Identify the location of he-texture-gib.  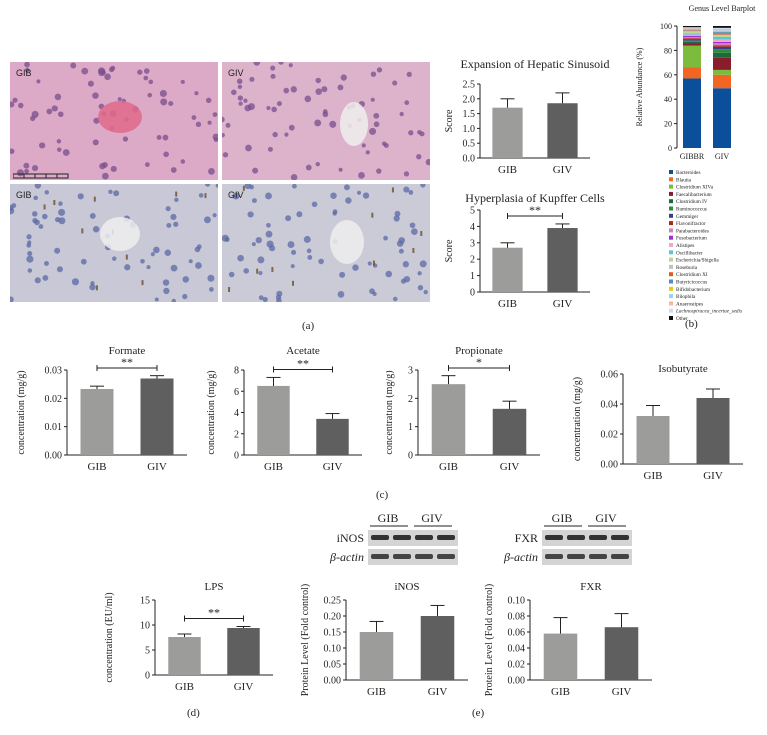
(114, 121).